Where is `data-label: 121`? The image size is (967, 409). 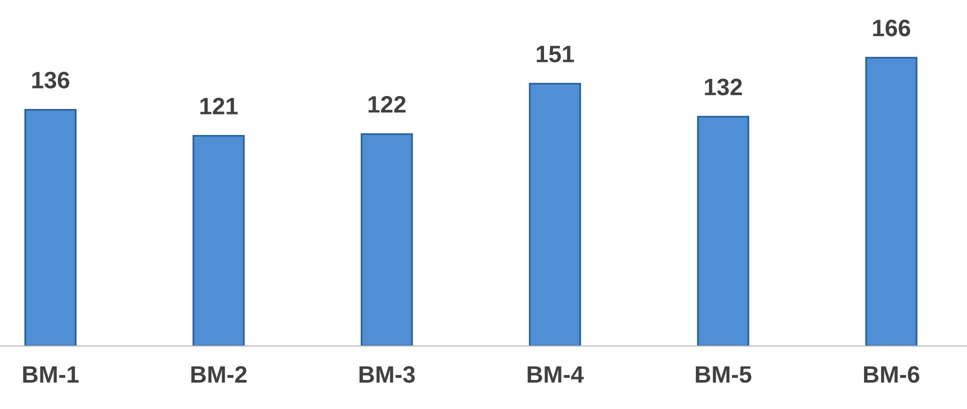 data-label: 121 is located at coordinates (219, 106).